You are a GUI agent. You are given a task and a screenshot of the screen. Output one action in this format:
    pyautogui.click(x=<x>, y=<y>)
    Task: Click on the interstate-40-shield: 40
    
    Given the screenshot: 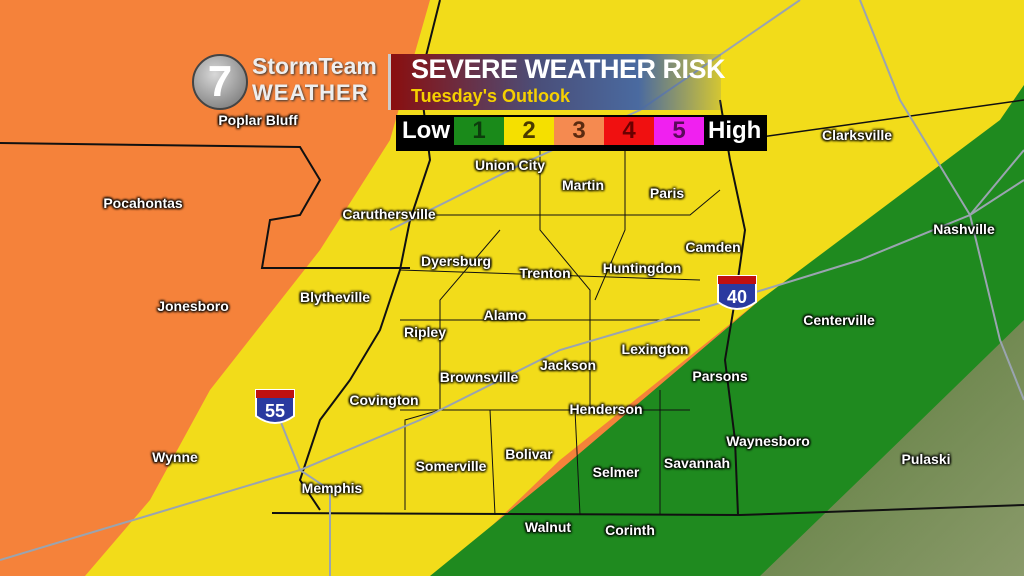 What is the action you would take?
    pyautogui.click(x=737, y=292)
    